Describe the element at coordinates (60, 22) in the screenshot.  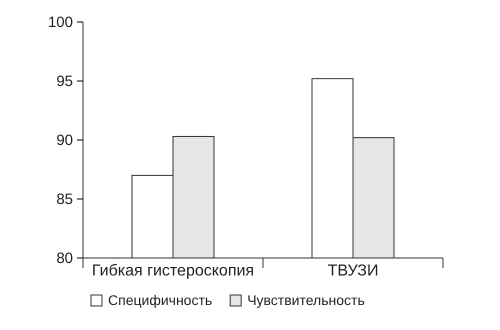
I see `y-tick-label: 100` at that location.